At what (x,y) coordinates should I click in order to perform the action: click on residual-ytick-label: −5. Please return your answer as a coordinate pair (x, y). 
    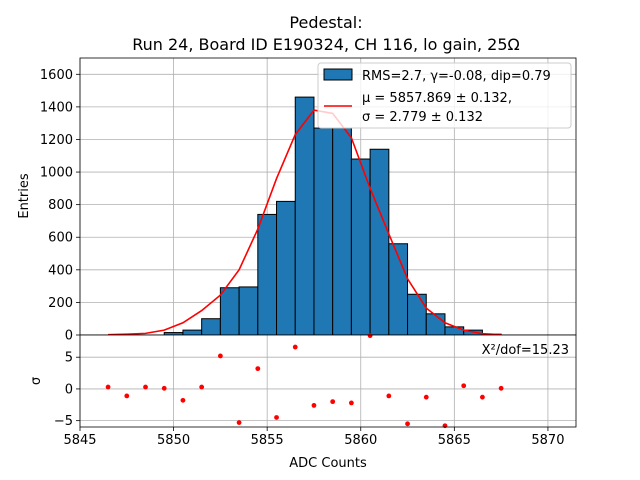
    Looking at the image, I should click on (63, 421).